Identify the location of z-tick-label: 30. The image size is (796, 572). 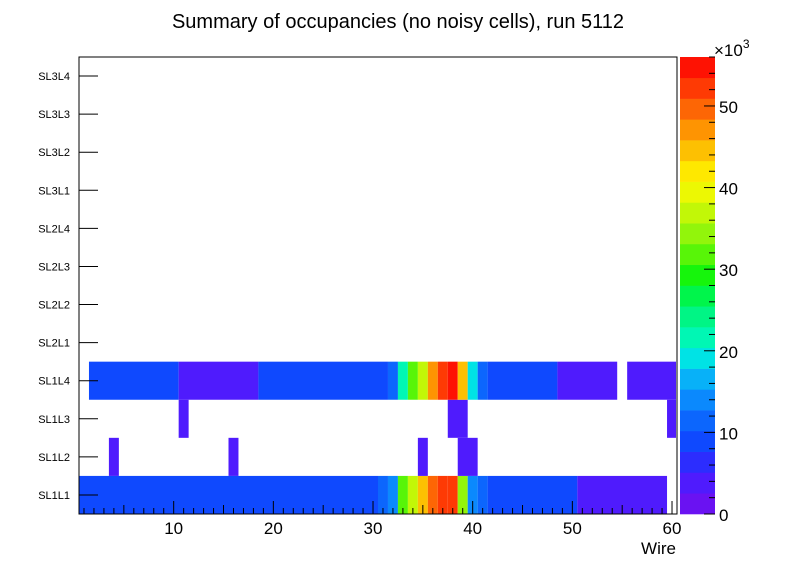
(728, 270).